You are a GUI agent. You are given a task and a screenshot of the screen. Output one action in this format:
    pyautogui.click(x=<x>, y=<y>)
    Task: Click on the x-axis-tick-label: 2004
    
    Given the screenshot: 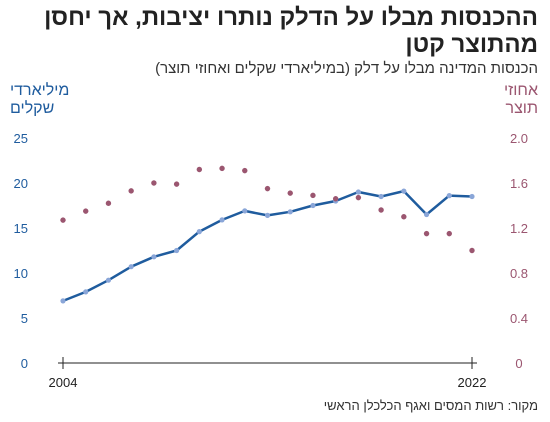 What is the action you would take?
    pyautogui.click(x=63, y=382)
    